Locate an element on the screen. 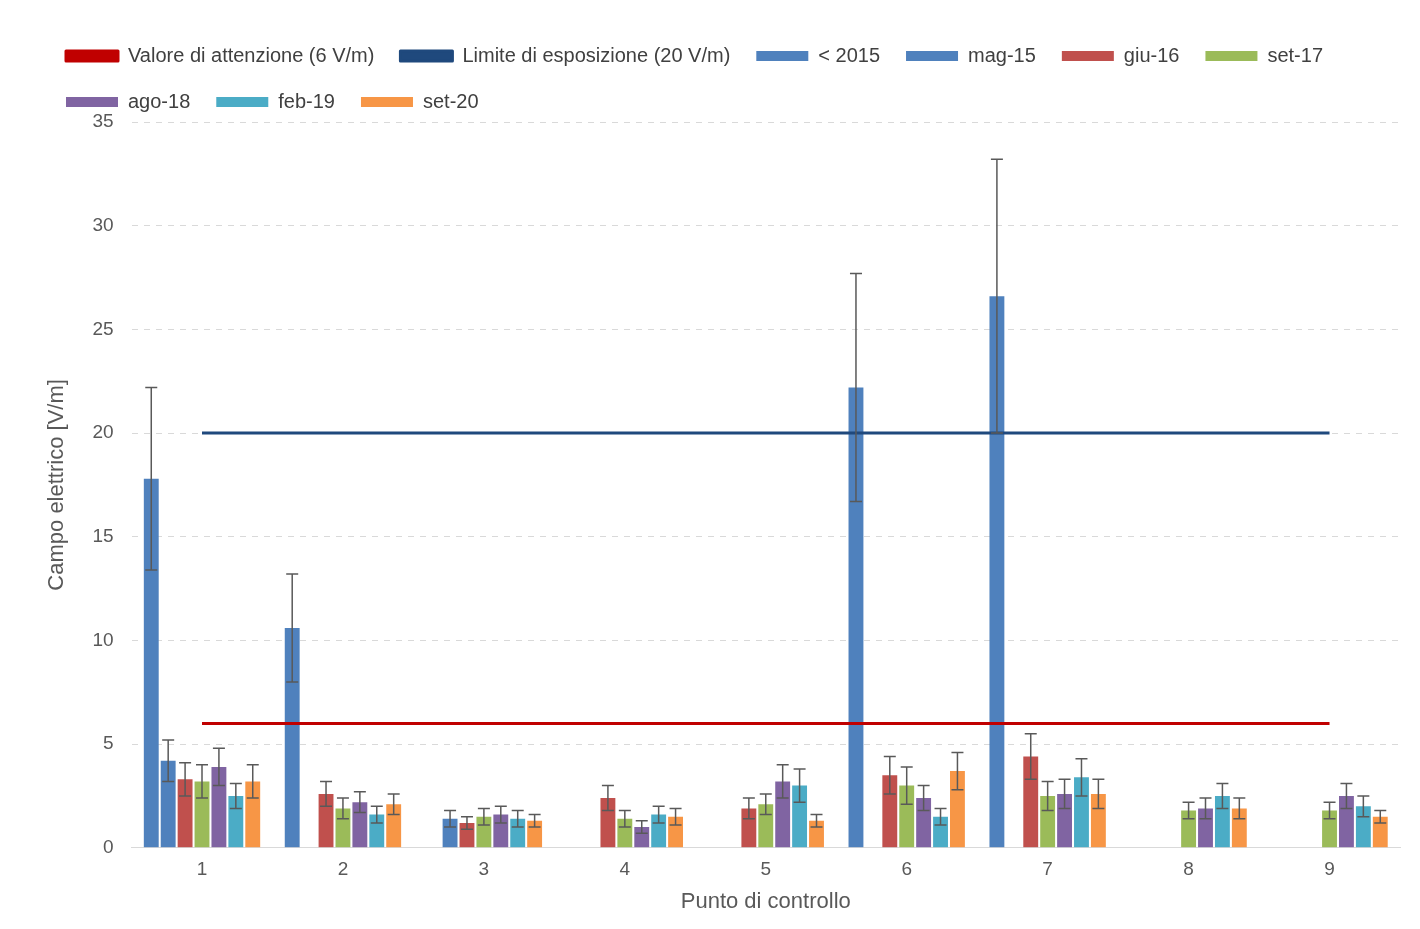  y-tick-label: 10 is located at coordinates (103, 639).